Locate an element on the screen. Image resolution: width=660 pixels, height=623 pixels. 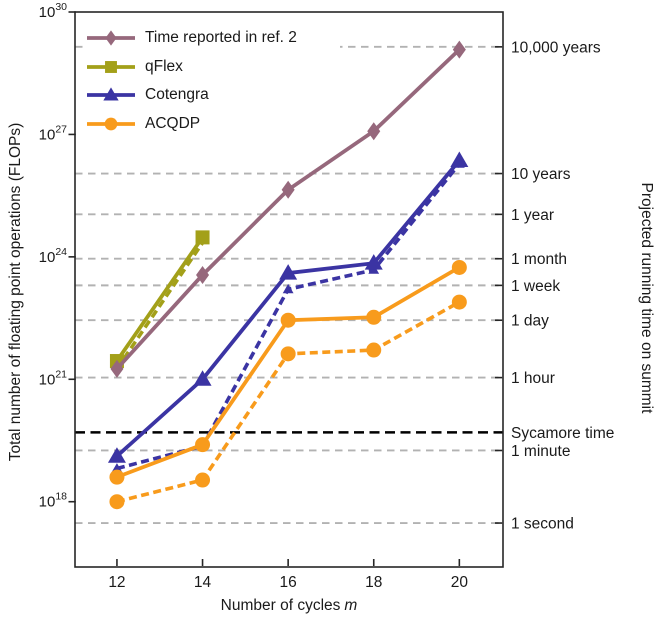
legend-item-cotengra: Cotengra is located at coordinates (212, 95).